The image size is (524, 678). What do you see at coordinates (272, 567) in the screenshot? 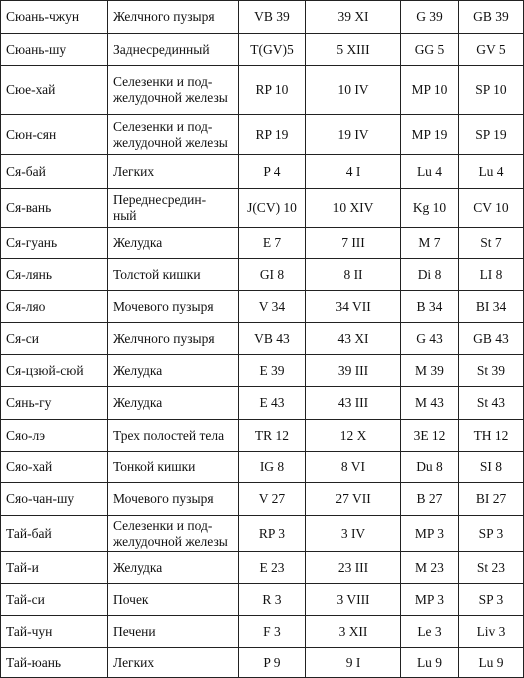
I see `code-1: E 23` at bounding box center [272, 567].